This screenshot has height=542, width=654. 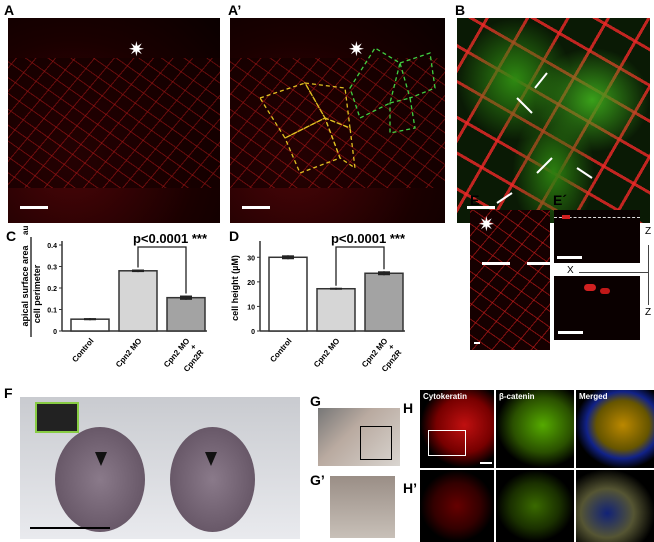 What do you see at coordinates (593, 396) in the screenshot?
I see `column-label: Merged` at bounding box center [593, 396].